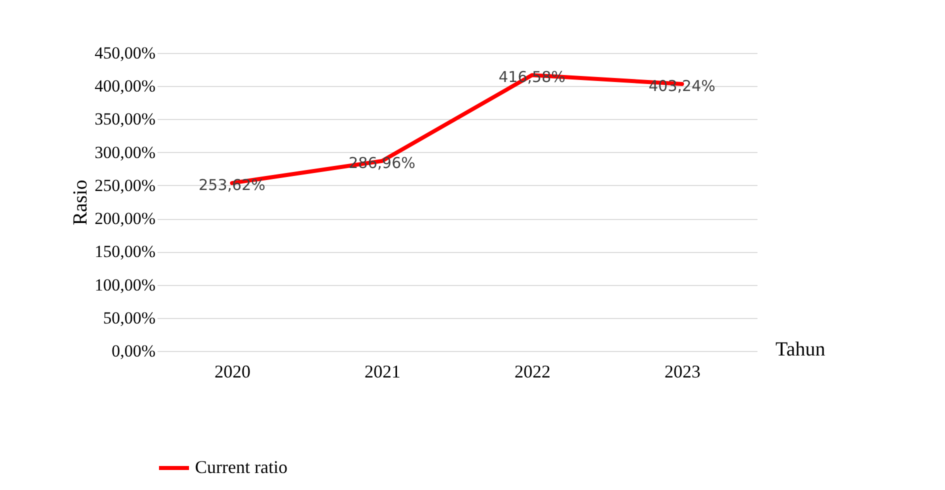 This screenshot has width=945, height=490. Describe the element at coordinates (81, 203) in the screenshot. I see `y-axis-title: Rasio` at that location.